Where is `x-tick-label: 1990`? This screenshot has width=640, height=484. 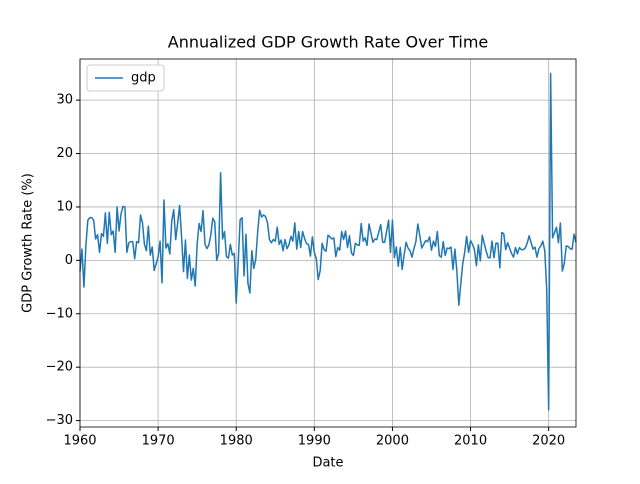 x-tick-label: 1990 is located at coordinates (314, 441).